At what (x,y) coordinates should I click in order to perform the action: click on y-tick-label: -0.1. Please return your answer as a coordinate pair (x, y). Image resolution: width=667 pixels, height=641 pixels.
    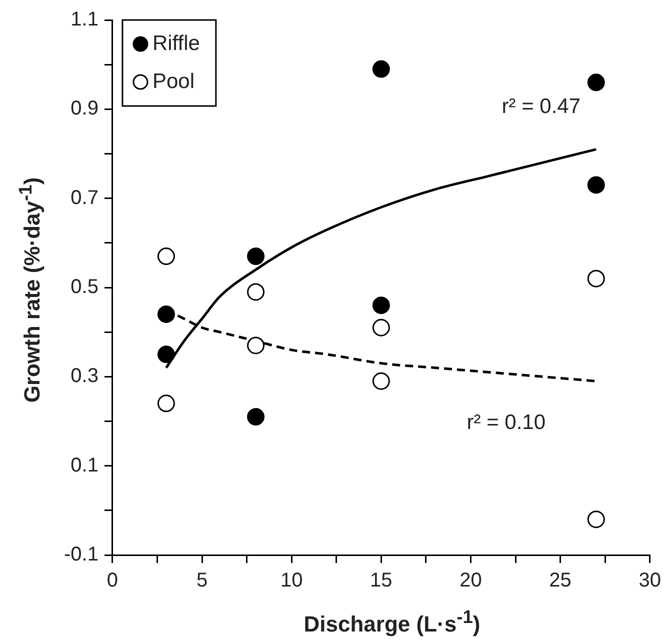
    Looking at the image, I should click on (81, 555).